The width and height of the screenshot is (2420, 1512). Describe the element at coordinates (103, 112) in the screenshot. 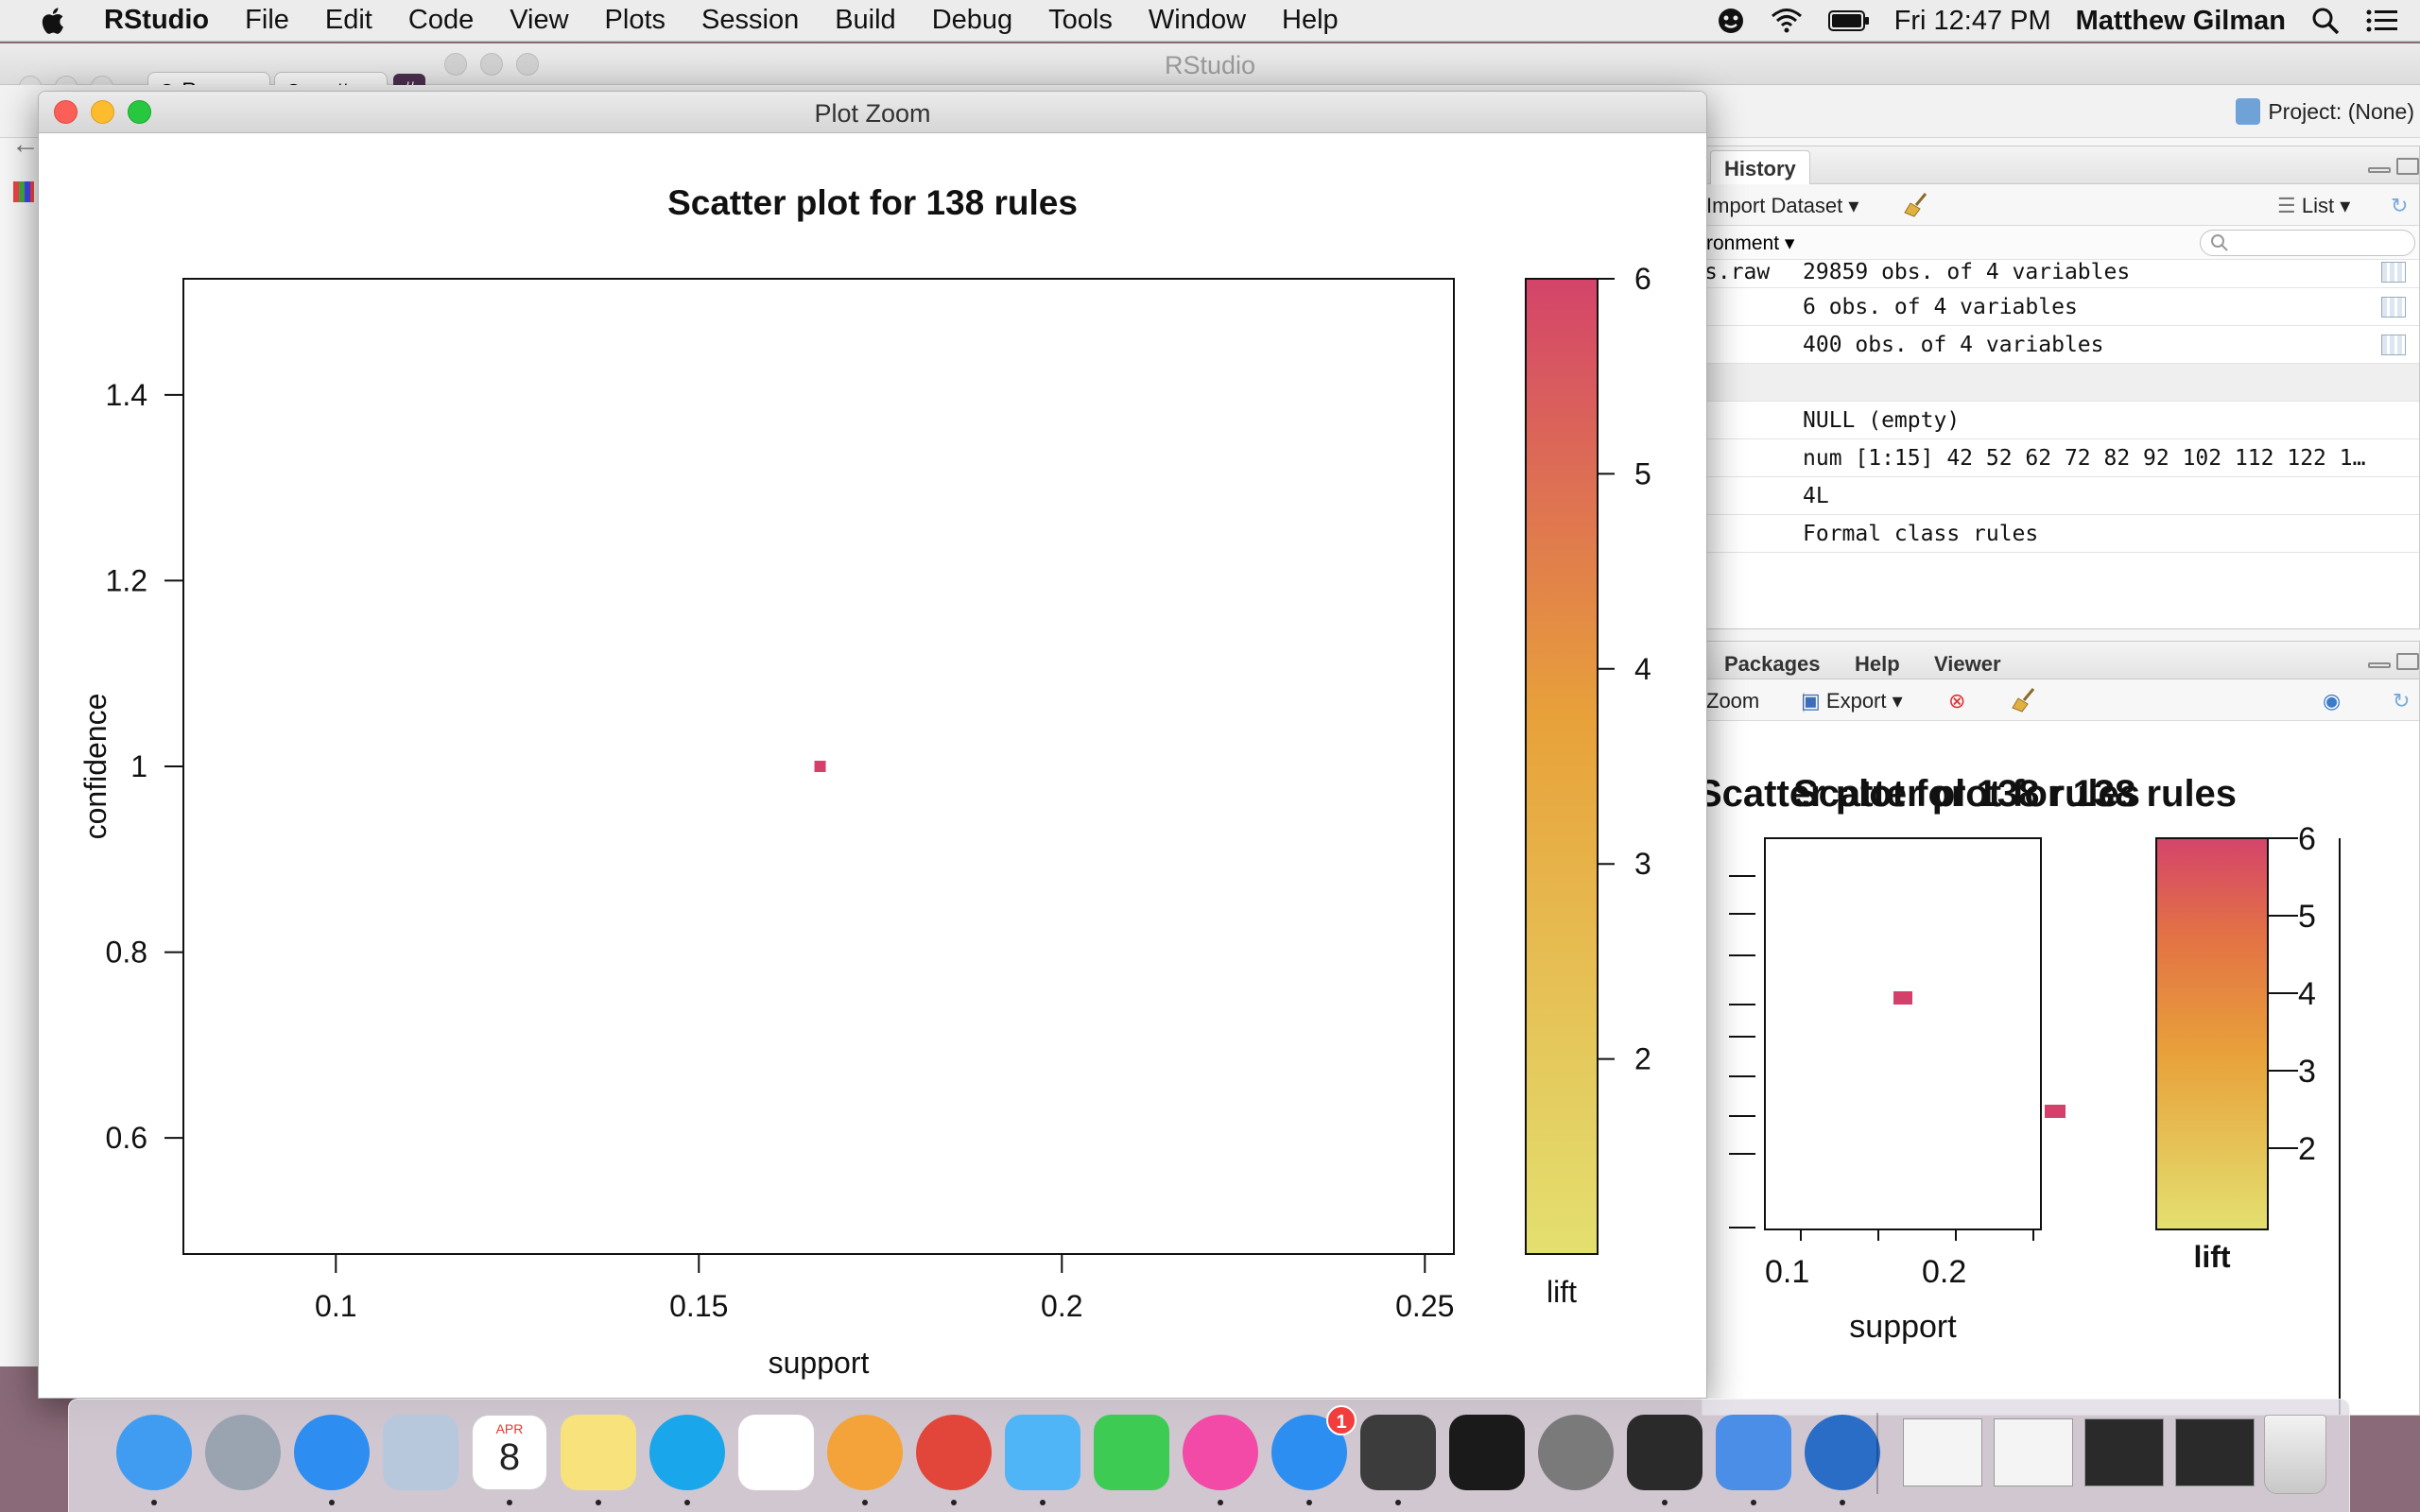

I see `window-minimize-button` at that location.